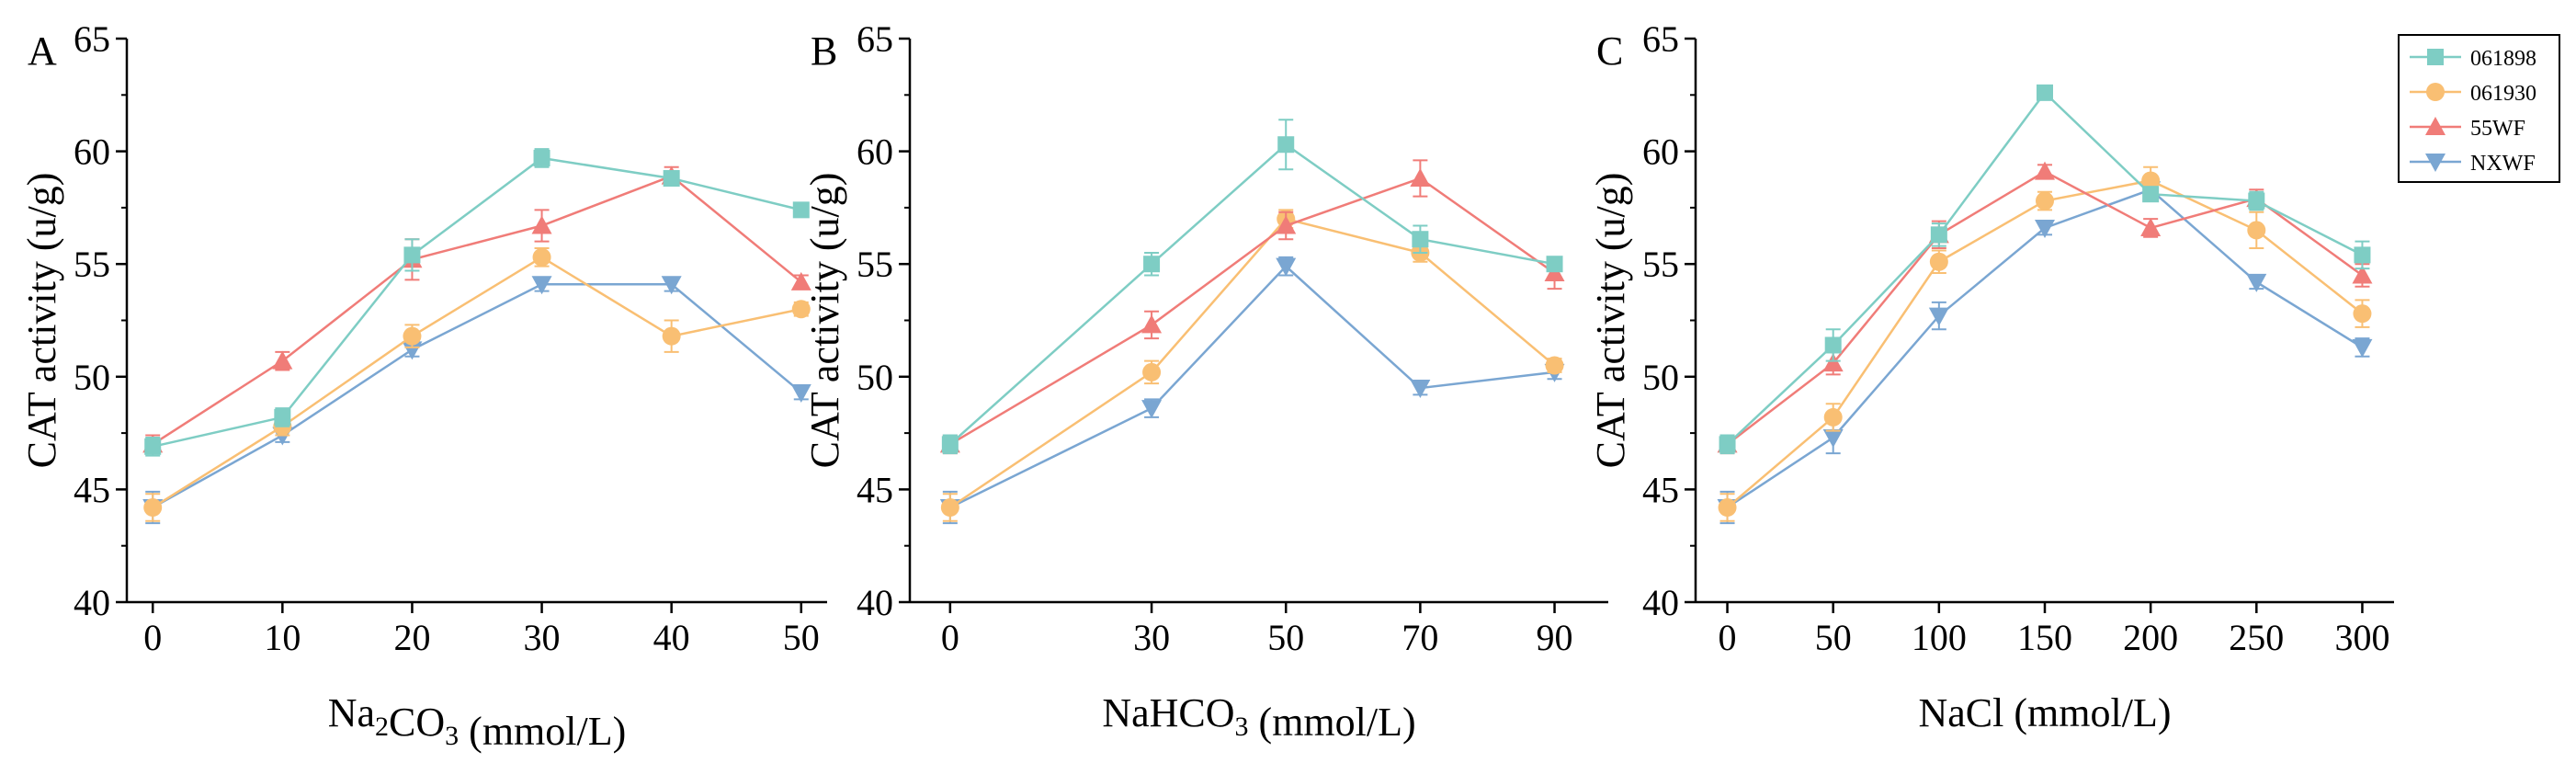 This screenshot has height=763, width=2576. Describe the element at coordinates (417, 722) in the screenshot. I see `x-axis-title-mid: CO` at that location.